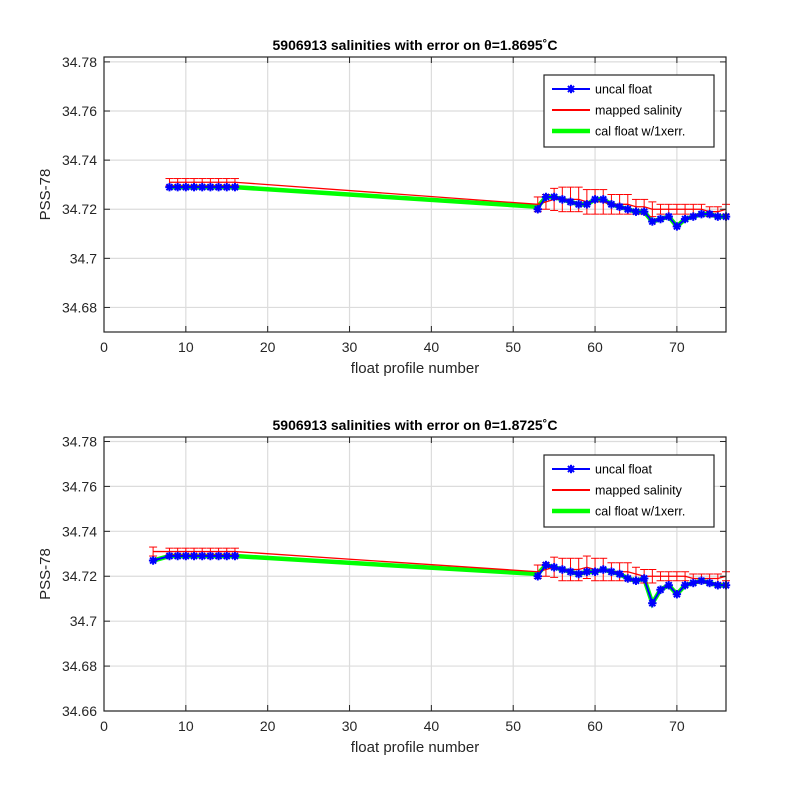 The width and height of the screenshot is (800, 800). I want to click on x-tick-label: 40, so click(432, 347).